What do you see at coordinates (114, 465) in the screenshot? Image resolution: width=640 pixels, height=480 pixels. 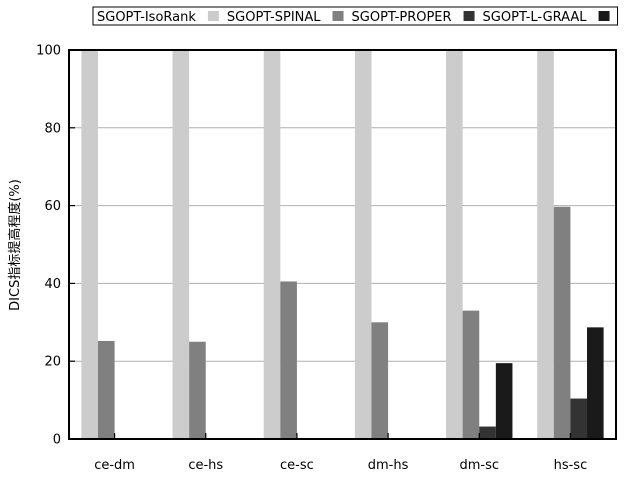 I see `x-tick-label: ce-dm` at bounding box center [114, 465].